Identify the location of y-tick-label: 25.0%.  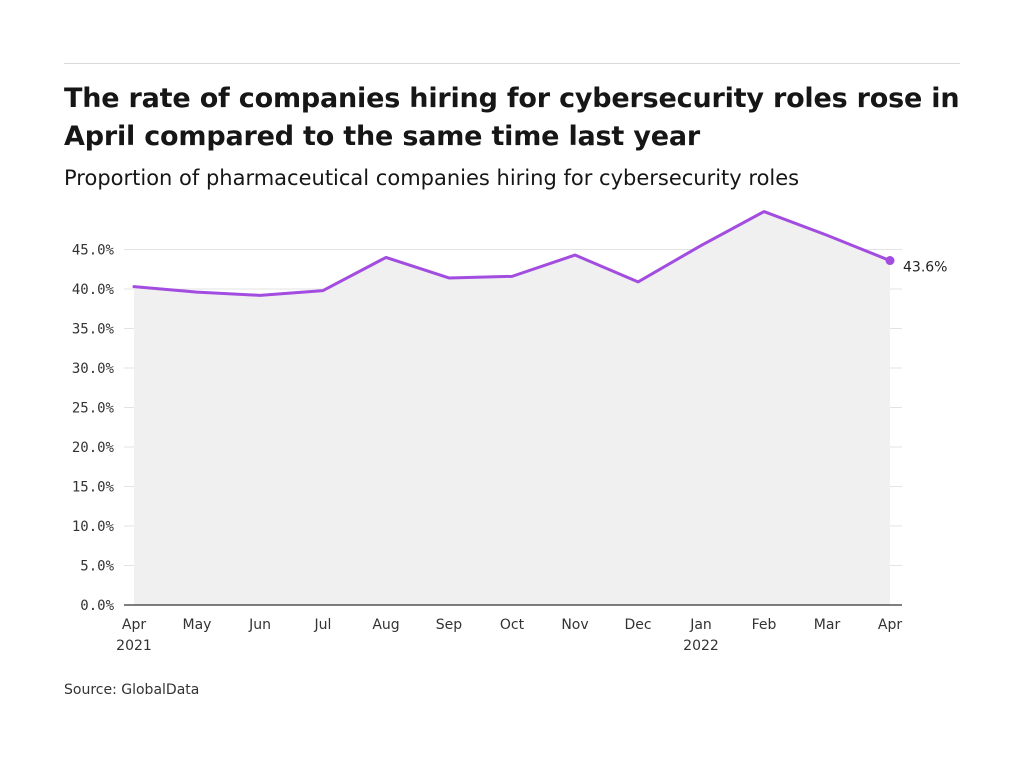
(93, 409).